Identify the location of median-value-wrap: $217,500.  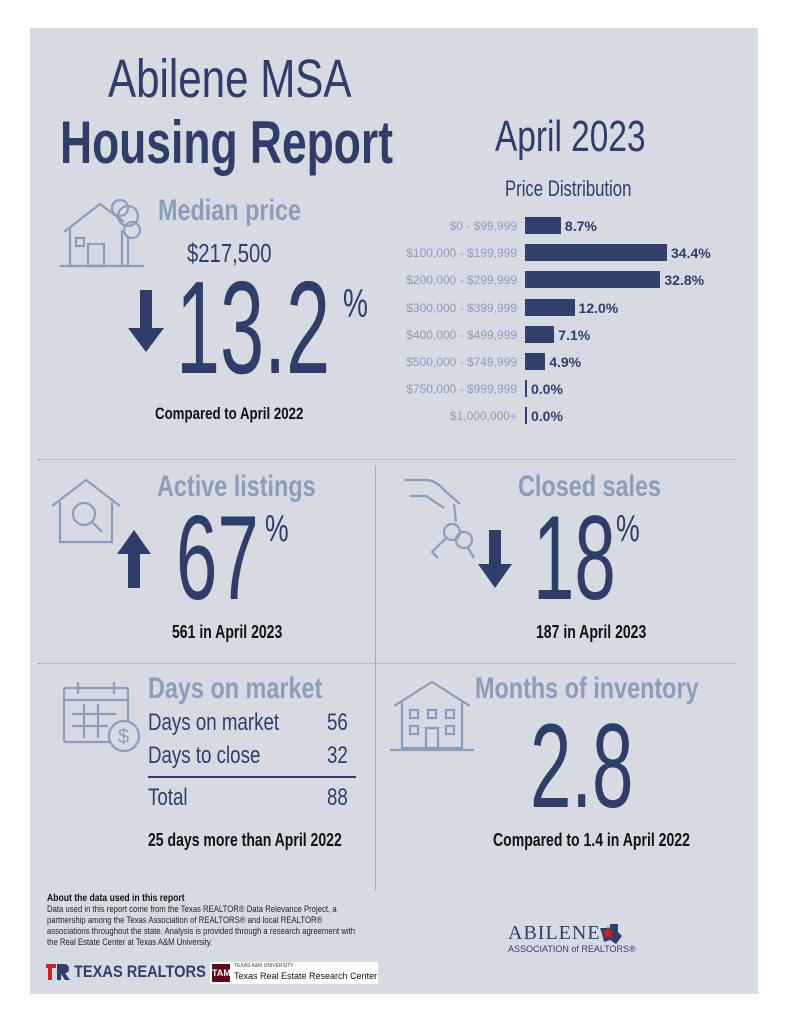
(241, 253).